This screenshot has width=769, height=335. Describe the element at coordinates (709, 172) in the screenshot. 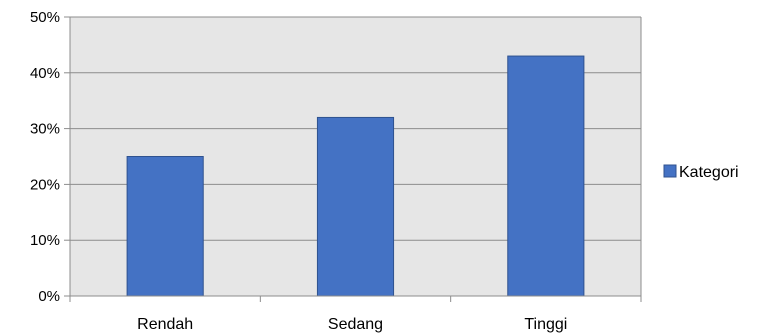

I see `legend-label: Kategori` at that location.